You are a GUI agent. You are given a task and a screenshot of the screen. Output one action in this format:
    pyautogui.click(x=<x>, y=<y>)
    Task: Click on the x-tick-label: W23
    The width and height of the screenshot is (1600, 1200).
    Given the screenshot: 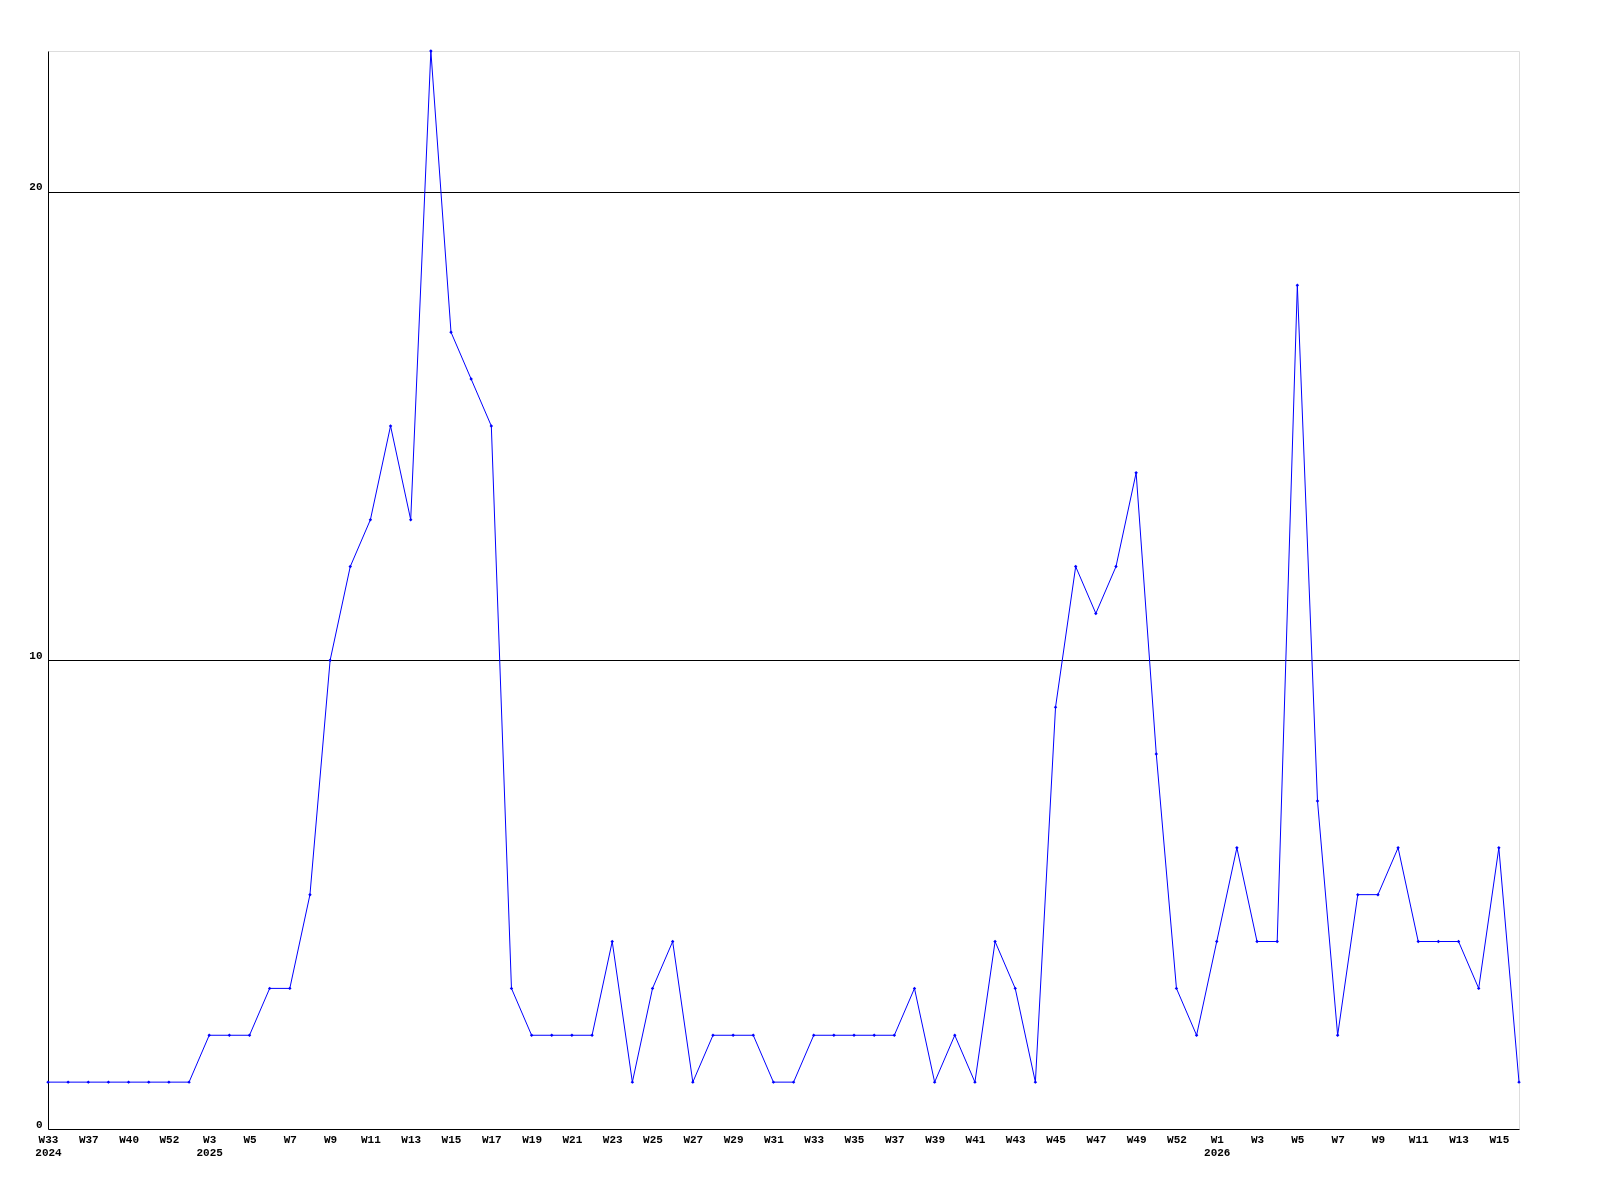 What is the action you would take?
    pyautogui.click(x=613, y=1139)
    